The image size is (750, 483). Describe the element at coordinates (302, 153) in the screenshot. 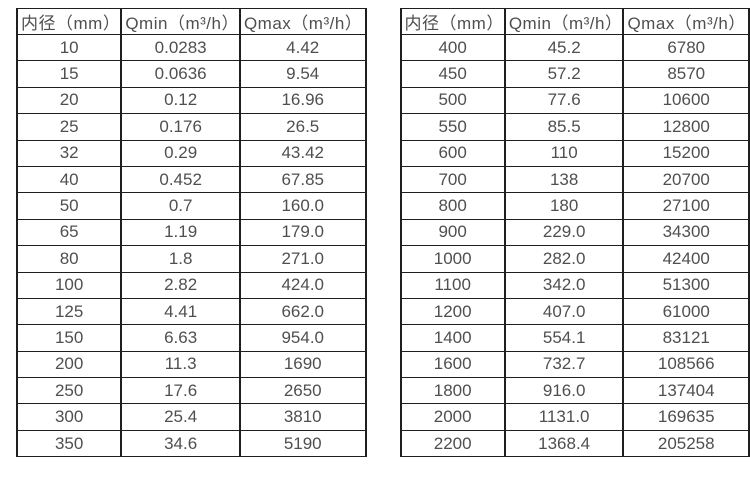

I see `table-cell: 43.42` at that location.